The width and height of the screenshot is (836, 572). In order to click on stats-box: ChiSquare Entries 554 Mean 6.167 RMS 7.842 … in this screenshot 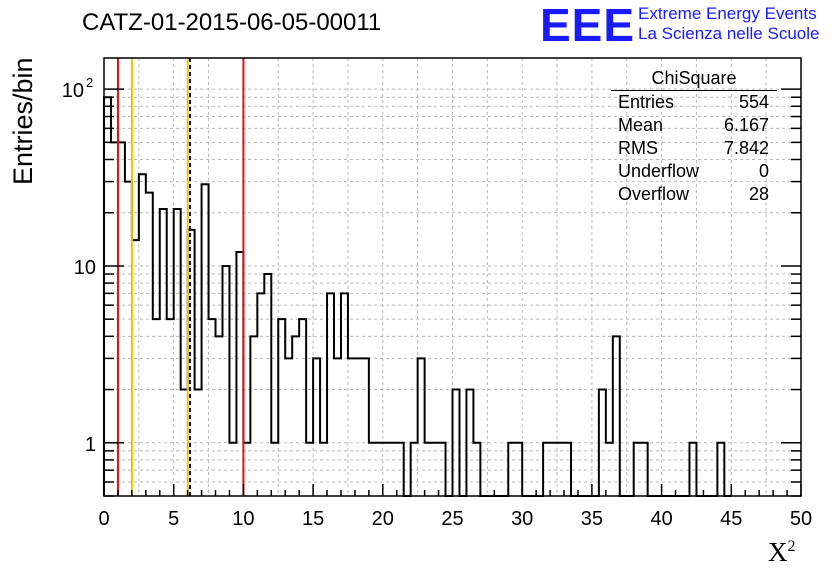, I will do `click(694, 136)`.